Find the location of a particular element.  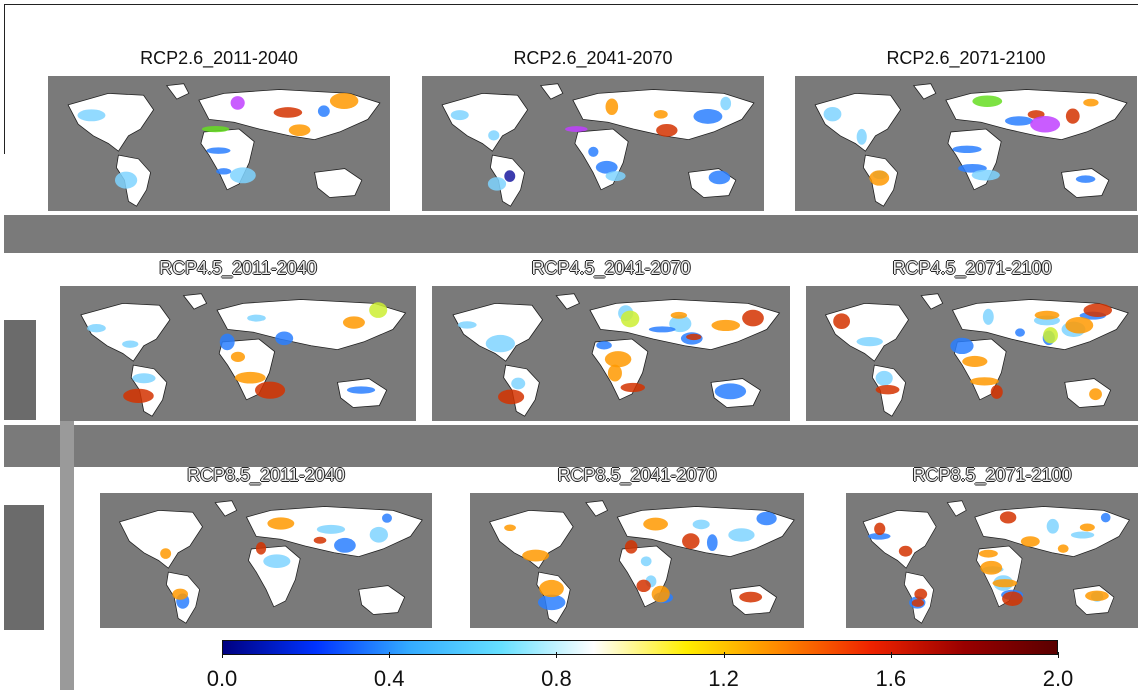

map-panel: RCP4.5_2071-2100 is located at coordinates (972, 355).